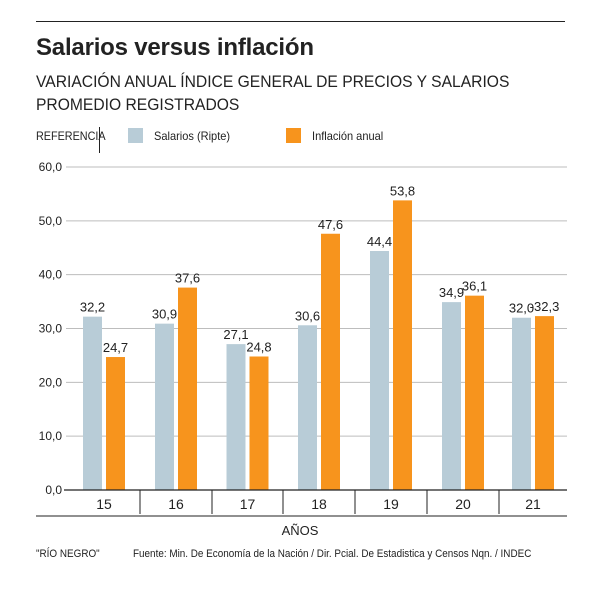  Describe the element at coordinates (235, 334) in the screenshot. I see `data-label: 27,1` at that location.